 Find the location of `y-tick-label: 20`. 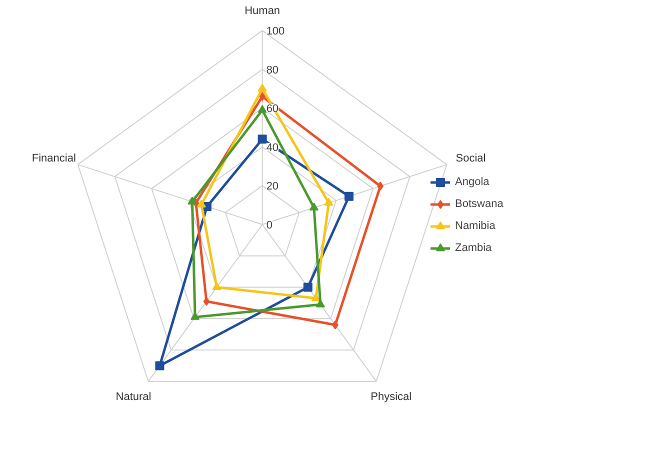

y-tick-label: 20 is located at coordinates (272, 186).